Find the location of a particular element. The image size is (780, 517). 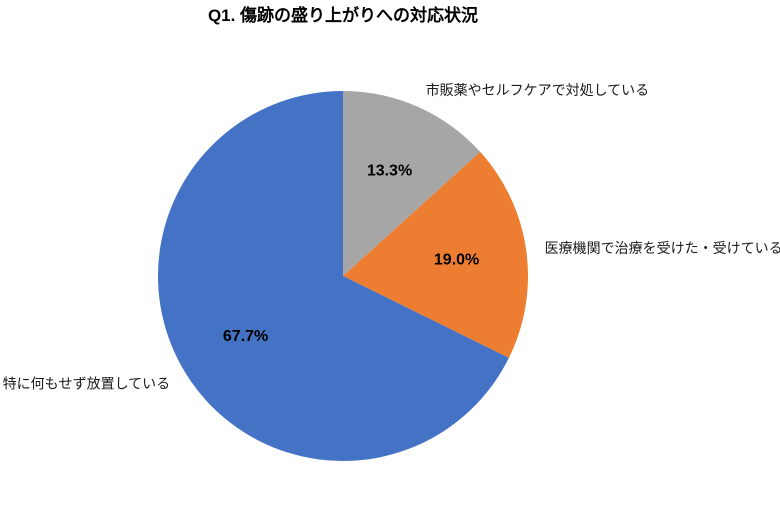

slice-value-label-1: 19.0% is located at coordinates (456, 260).